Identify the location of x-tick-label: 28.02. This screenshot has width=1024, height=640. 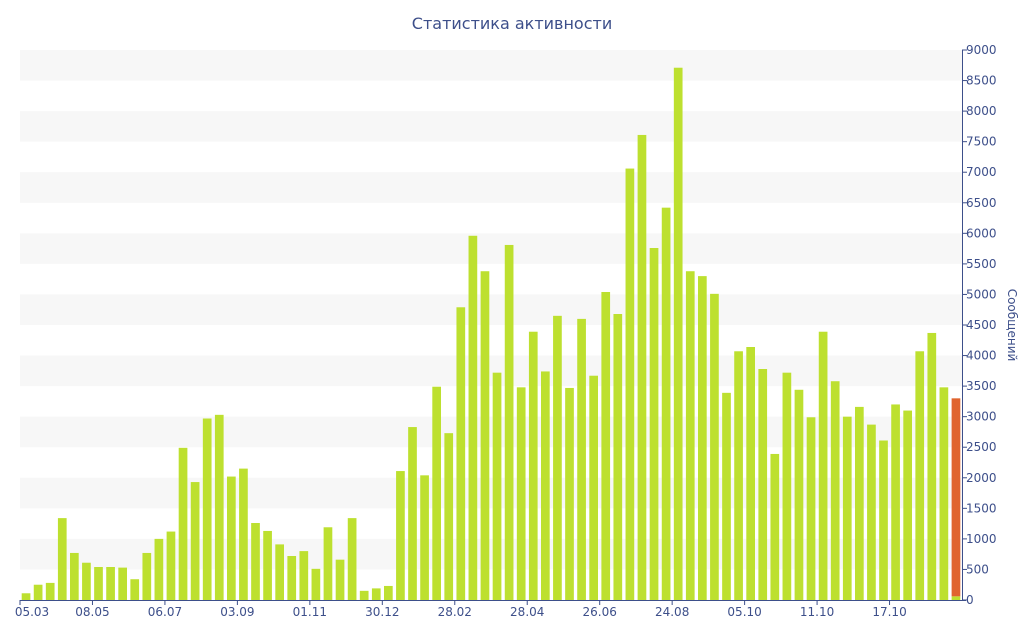
(455, 612).